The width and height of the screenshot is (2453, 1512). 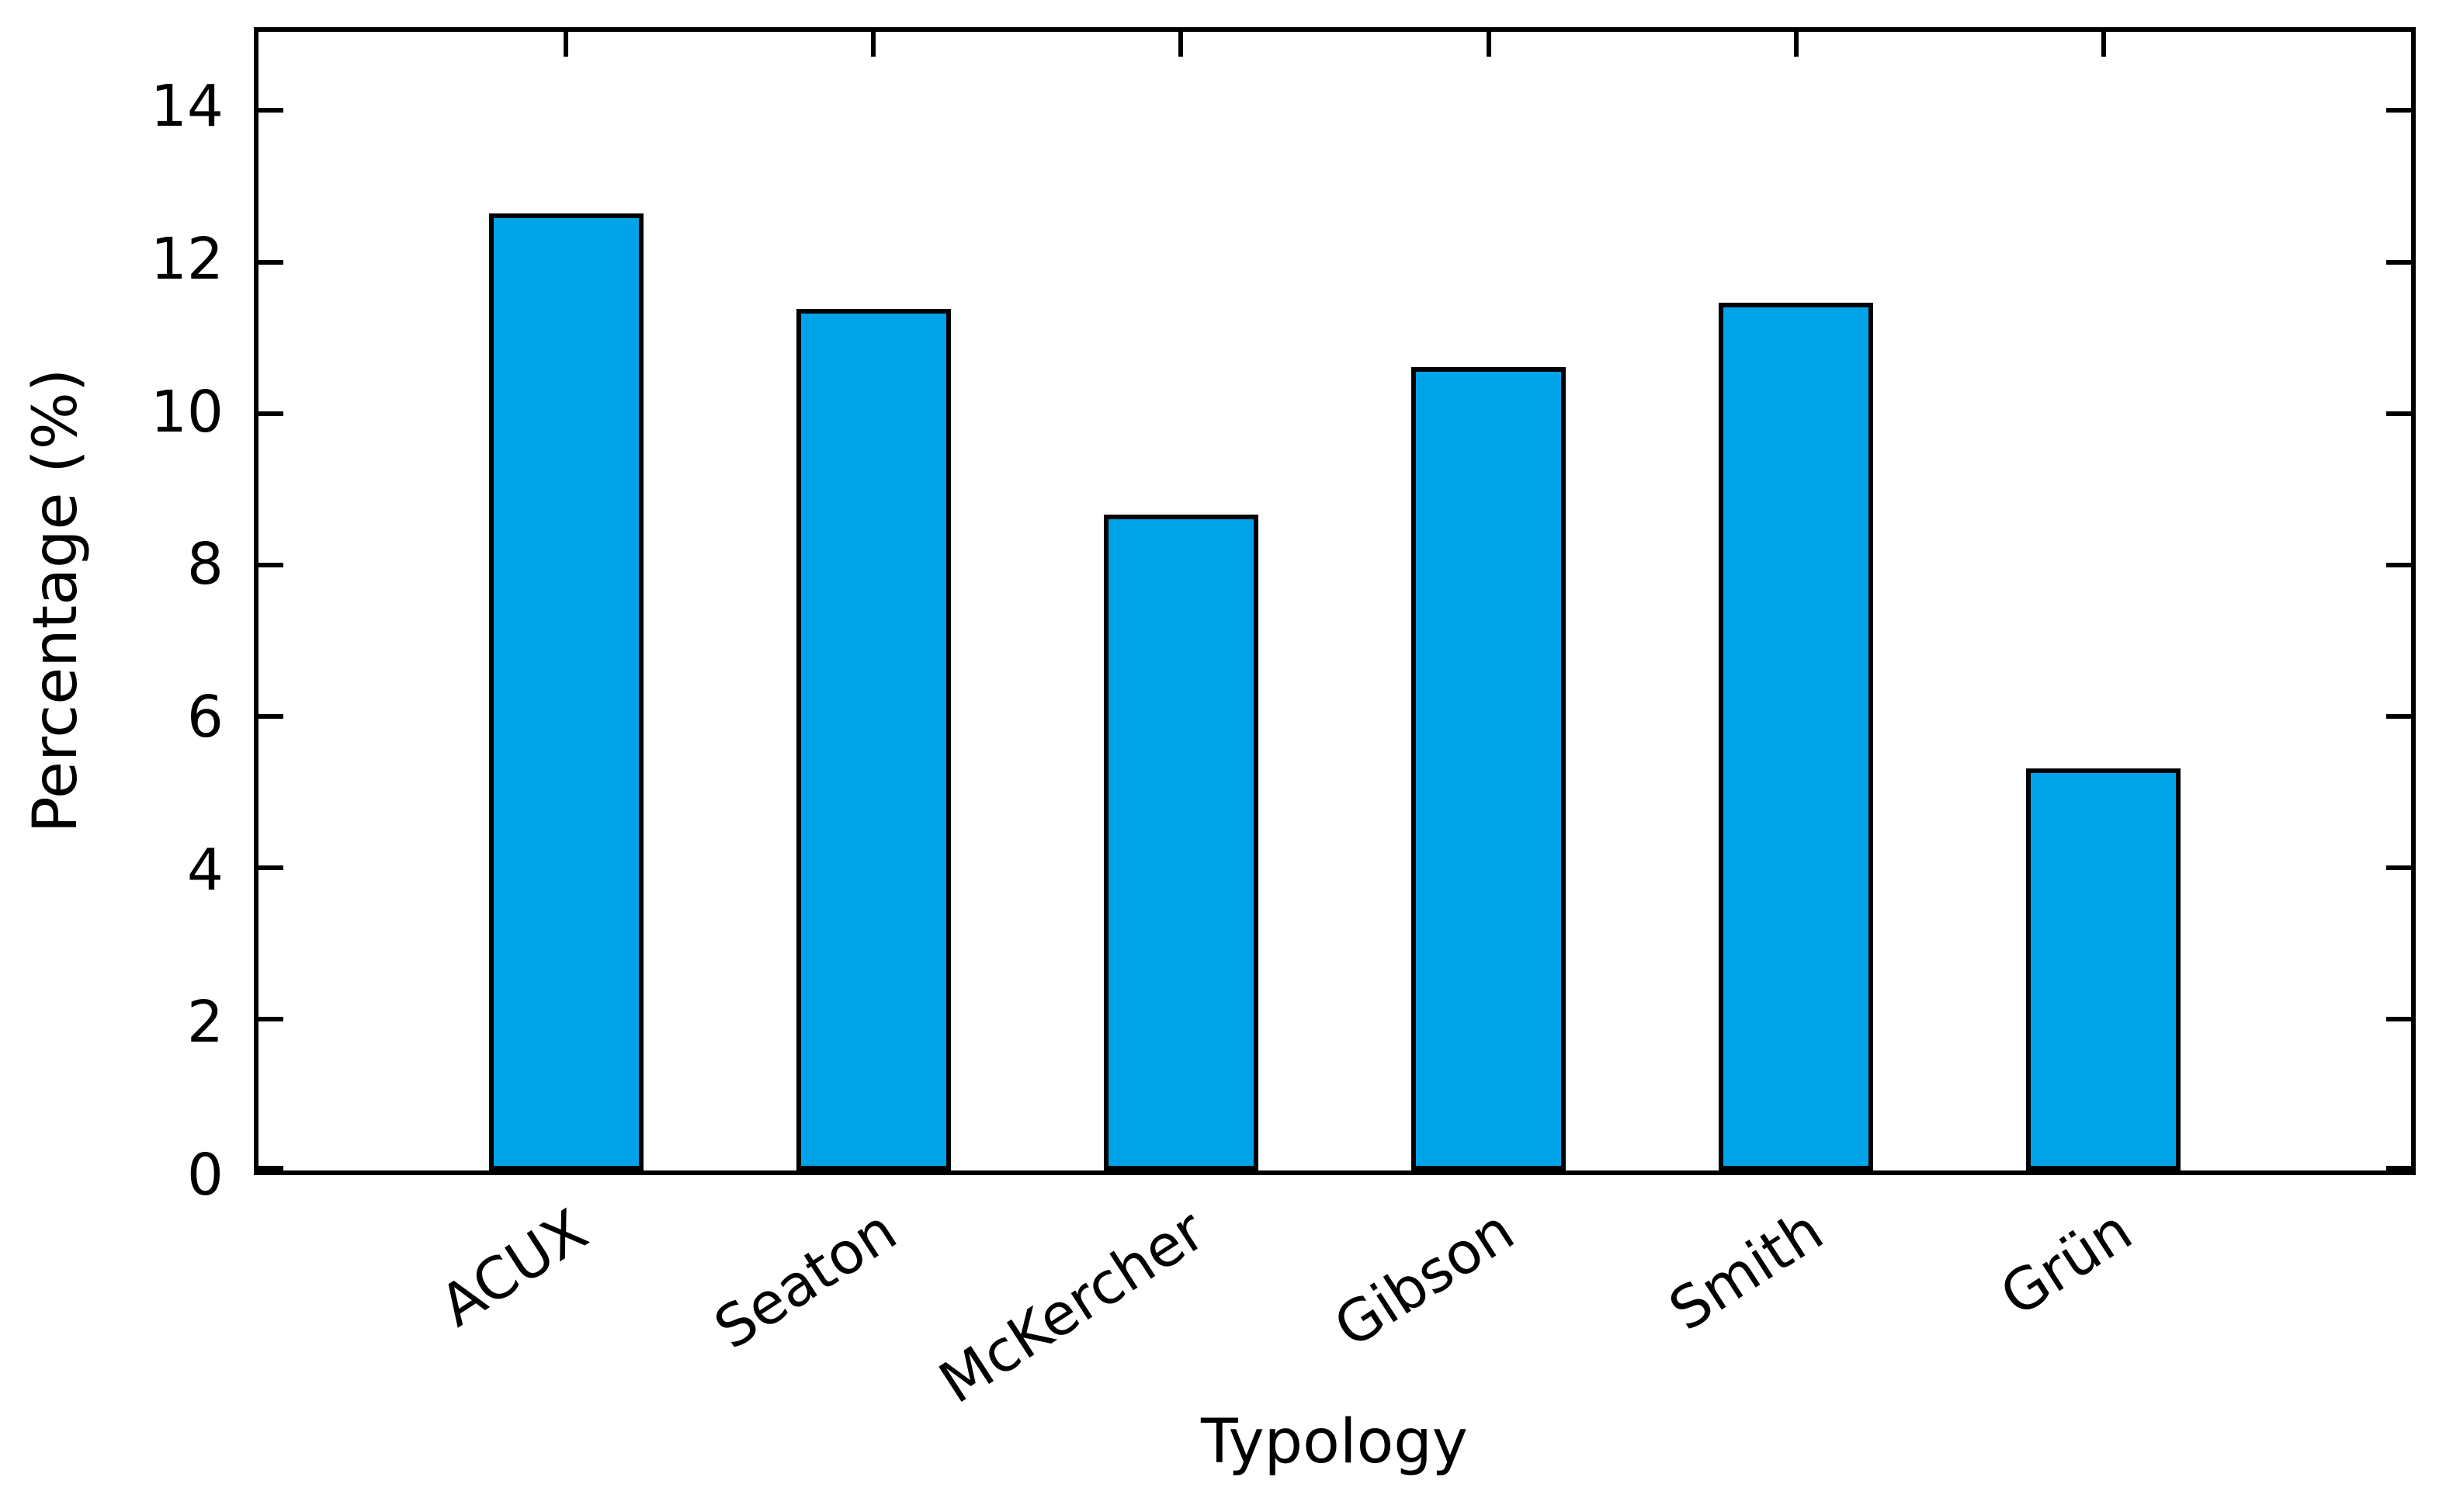 What do you see at coordinates (1489, 768) in the screenshot?
I see `bar-gibson` at bounding box center [1489, 768].